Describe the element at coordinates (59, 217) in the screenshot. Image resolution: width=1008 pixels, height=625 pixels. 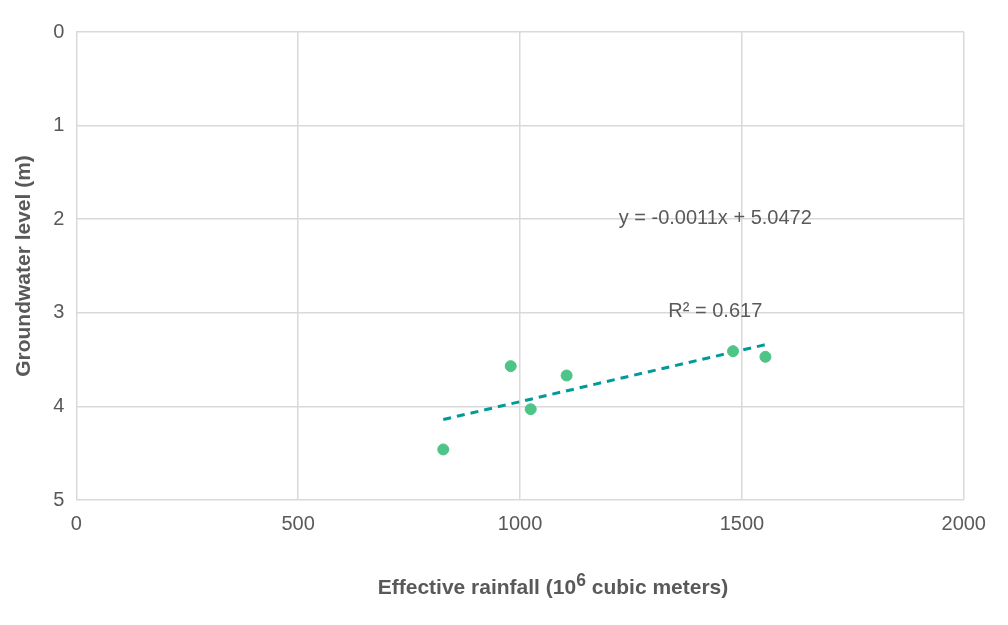
I see `y-tick-label: 2` at that location.